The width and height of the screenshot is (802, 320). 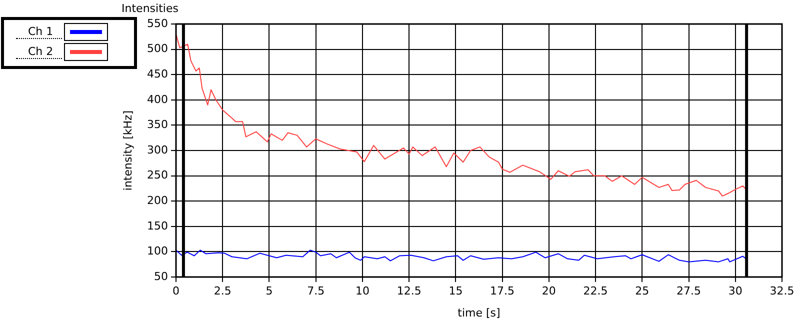 What do you see at coordinates (157, 175) in the screenshot?
I see `y-tick-label: 250` at bounding box center [157, 175].